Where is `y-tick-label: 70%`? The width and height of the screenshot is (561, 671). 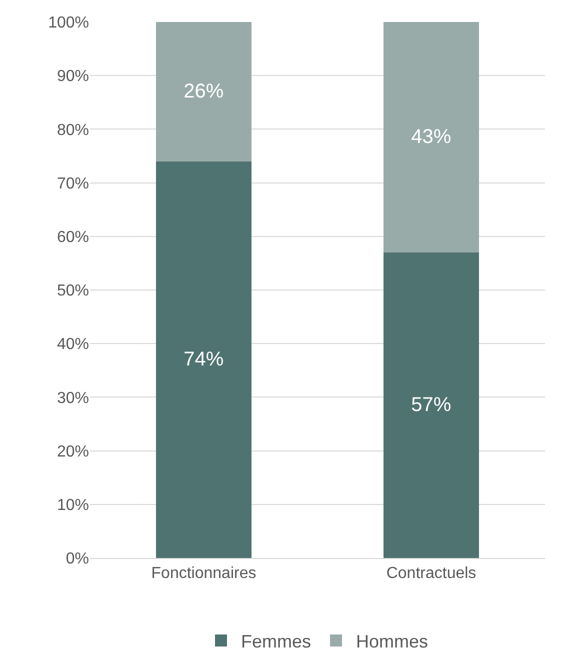 y-tick-label: 70% is located at coordinates (72, 183).